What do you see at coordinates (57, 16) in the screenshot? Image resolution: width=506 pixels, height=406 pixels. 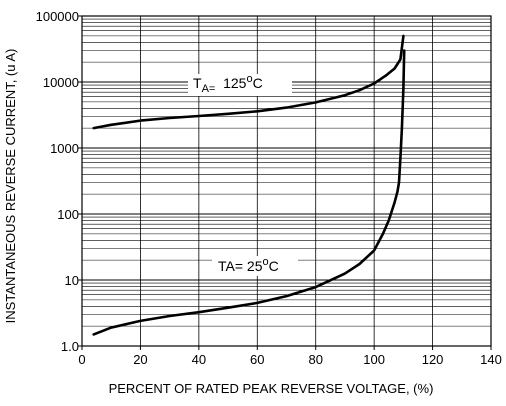 I see `y-tick-label: 100000` at bounding box center [57, 16].